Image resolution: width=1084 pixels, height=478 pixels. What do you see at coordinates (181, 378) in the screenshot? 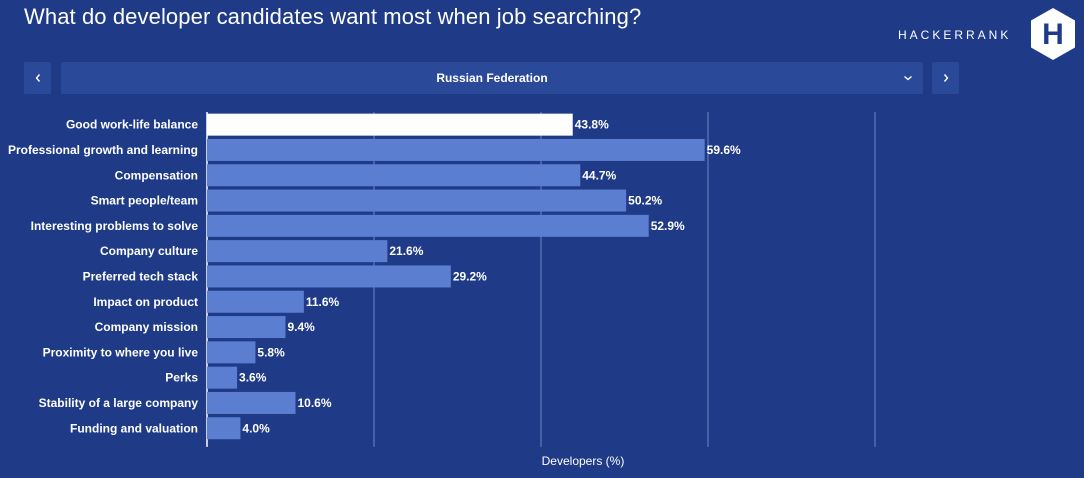
I see `category-label: Perks` at bounding box center [181, 378].